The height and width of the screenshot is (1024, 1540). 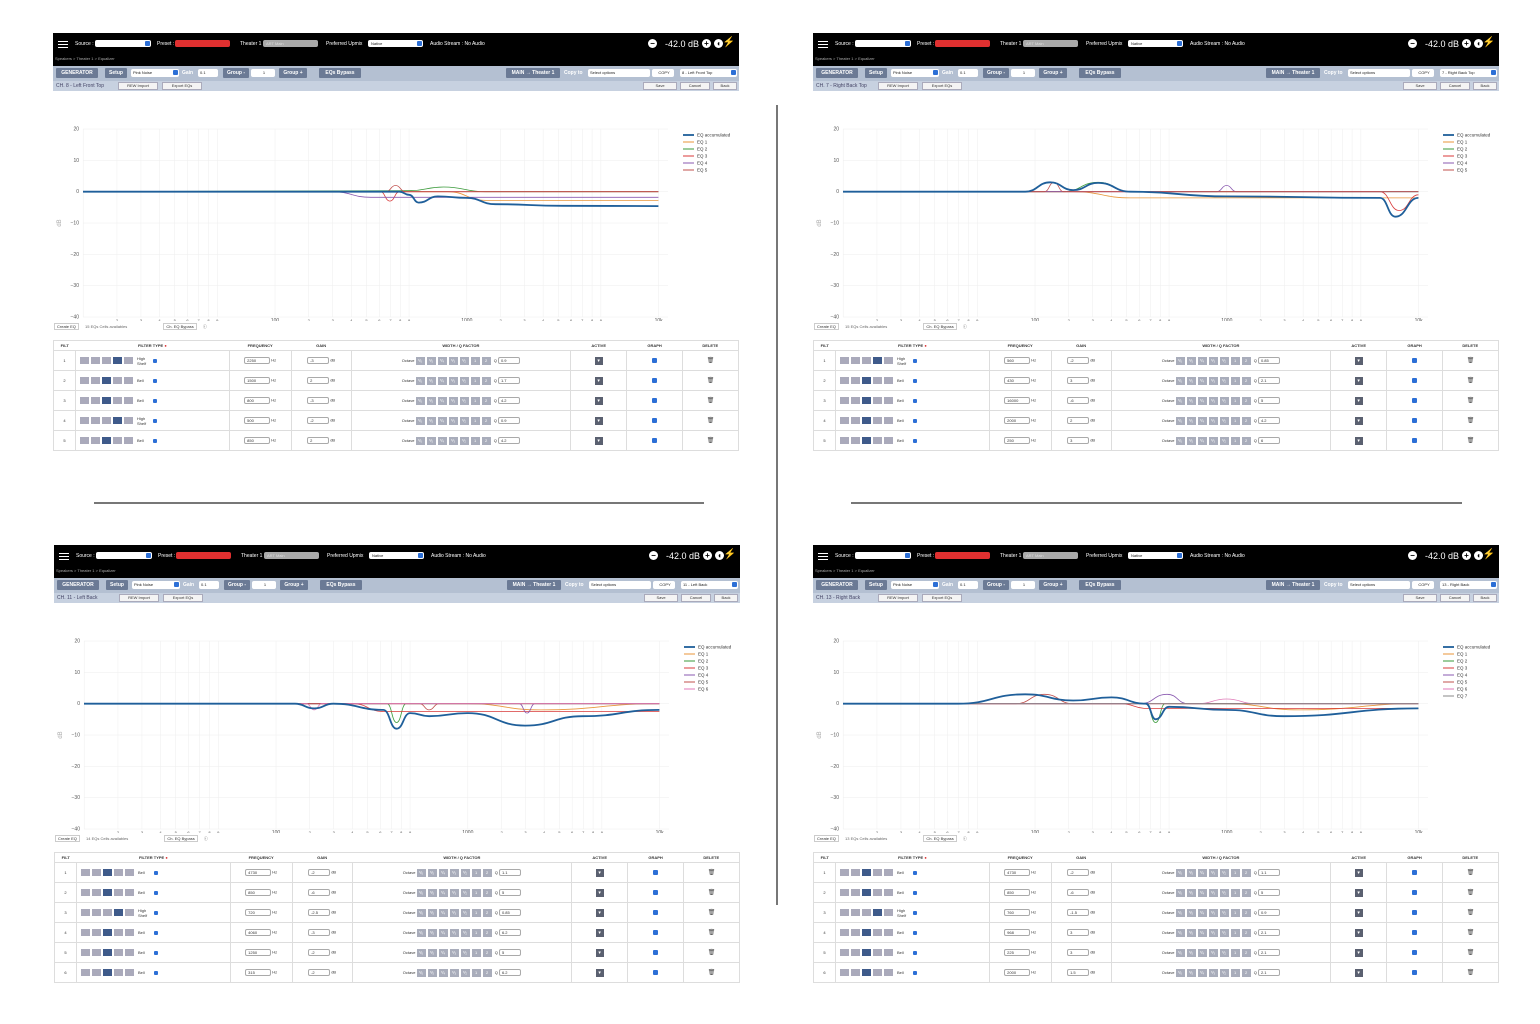 What do you see at coordinates (845, 58) in the screenshot?
I see `breadcrumb: Speakers > Theater 1 > Equalizer` at bounding box center [845, 58].